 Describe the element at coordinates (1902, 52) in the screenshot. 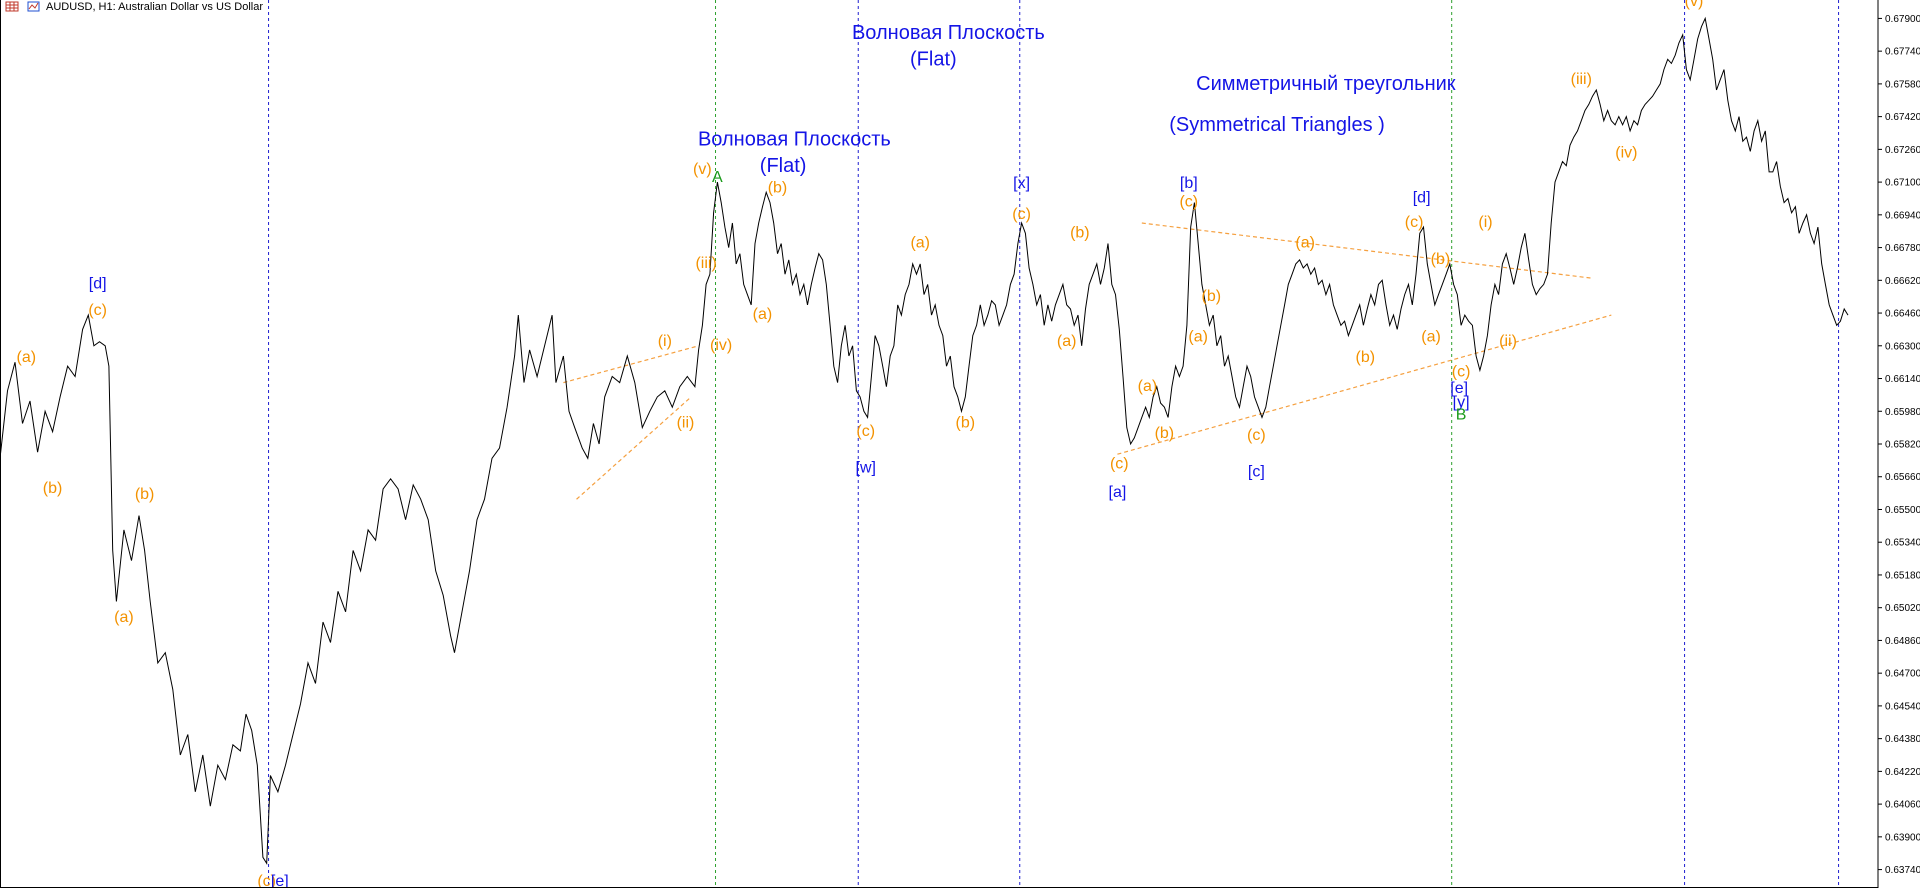

I see `y-tick-label: 0.67740` at that location.